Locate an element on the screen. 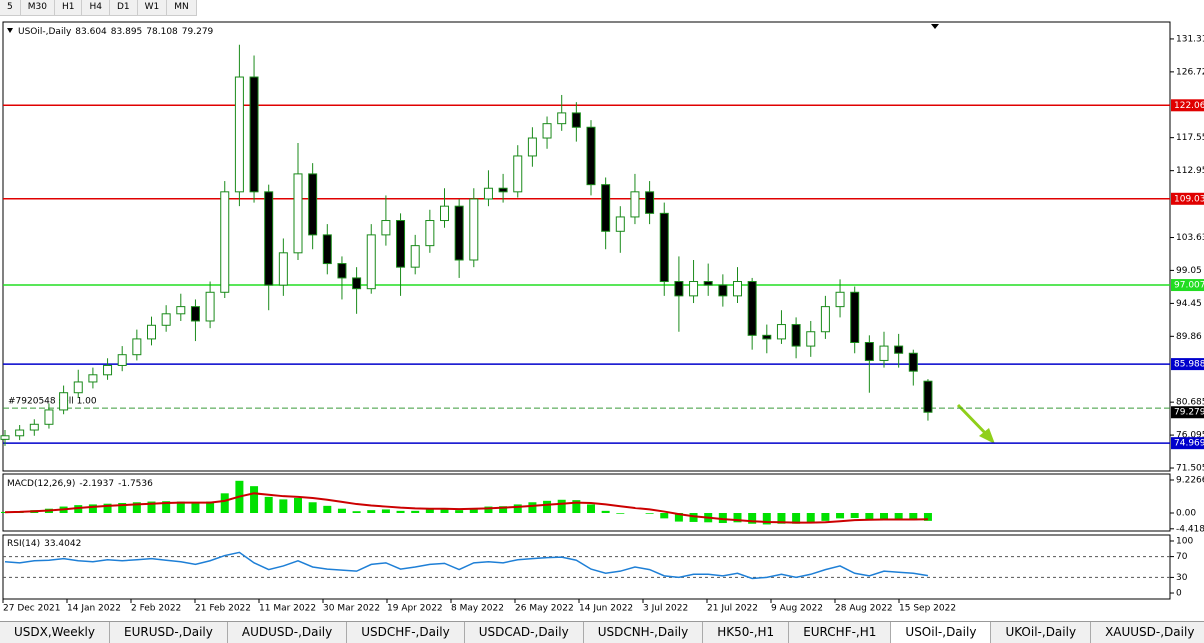 The height and width of the screenshot is (643, 1204). level-label: 74.969 is located at coordinates (1189, 444).